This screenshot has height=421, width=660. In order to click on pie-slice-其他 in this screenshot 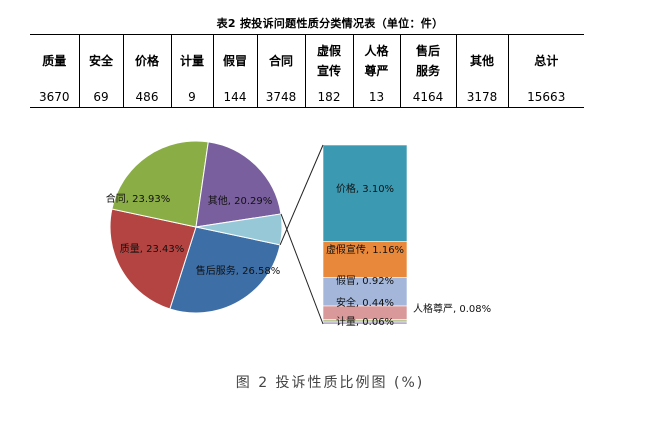, I will do `click(238, 184)`.